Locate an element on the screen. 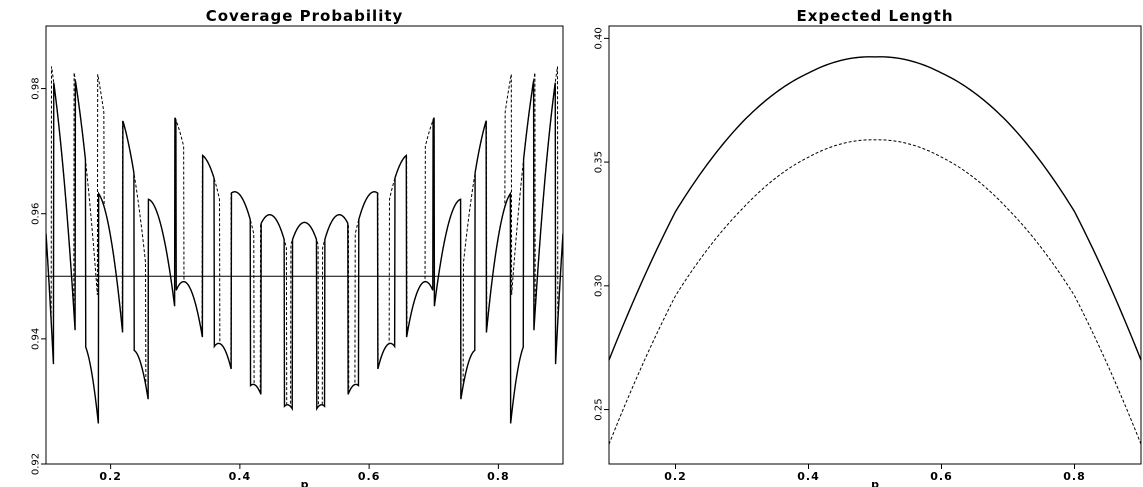  y-tick-label: 0.96 is located at coordinates (36, 214).